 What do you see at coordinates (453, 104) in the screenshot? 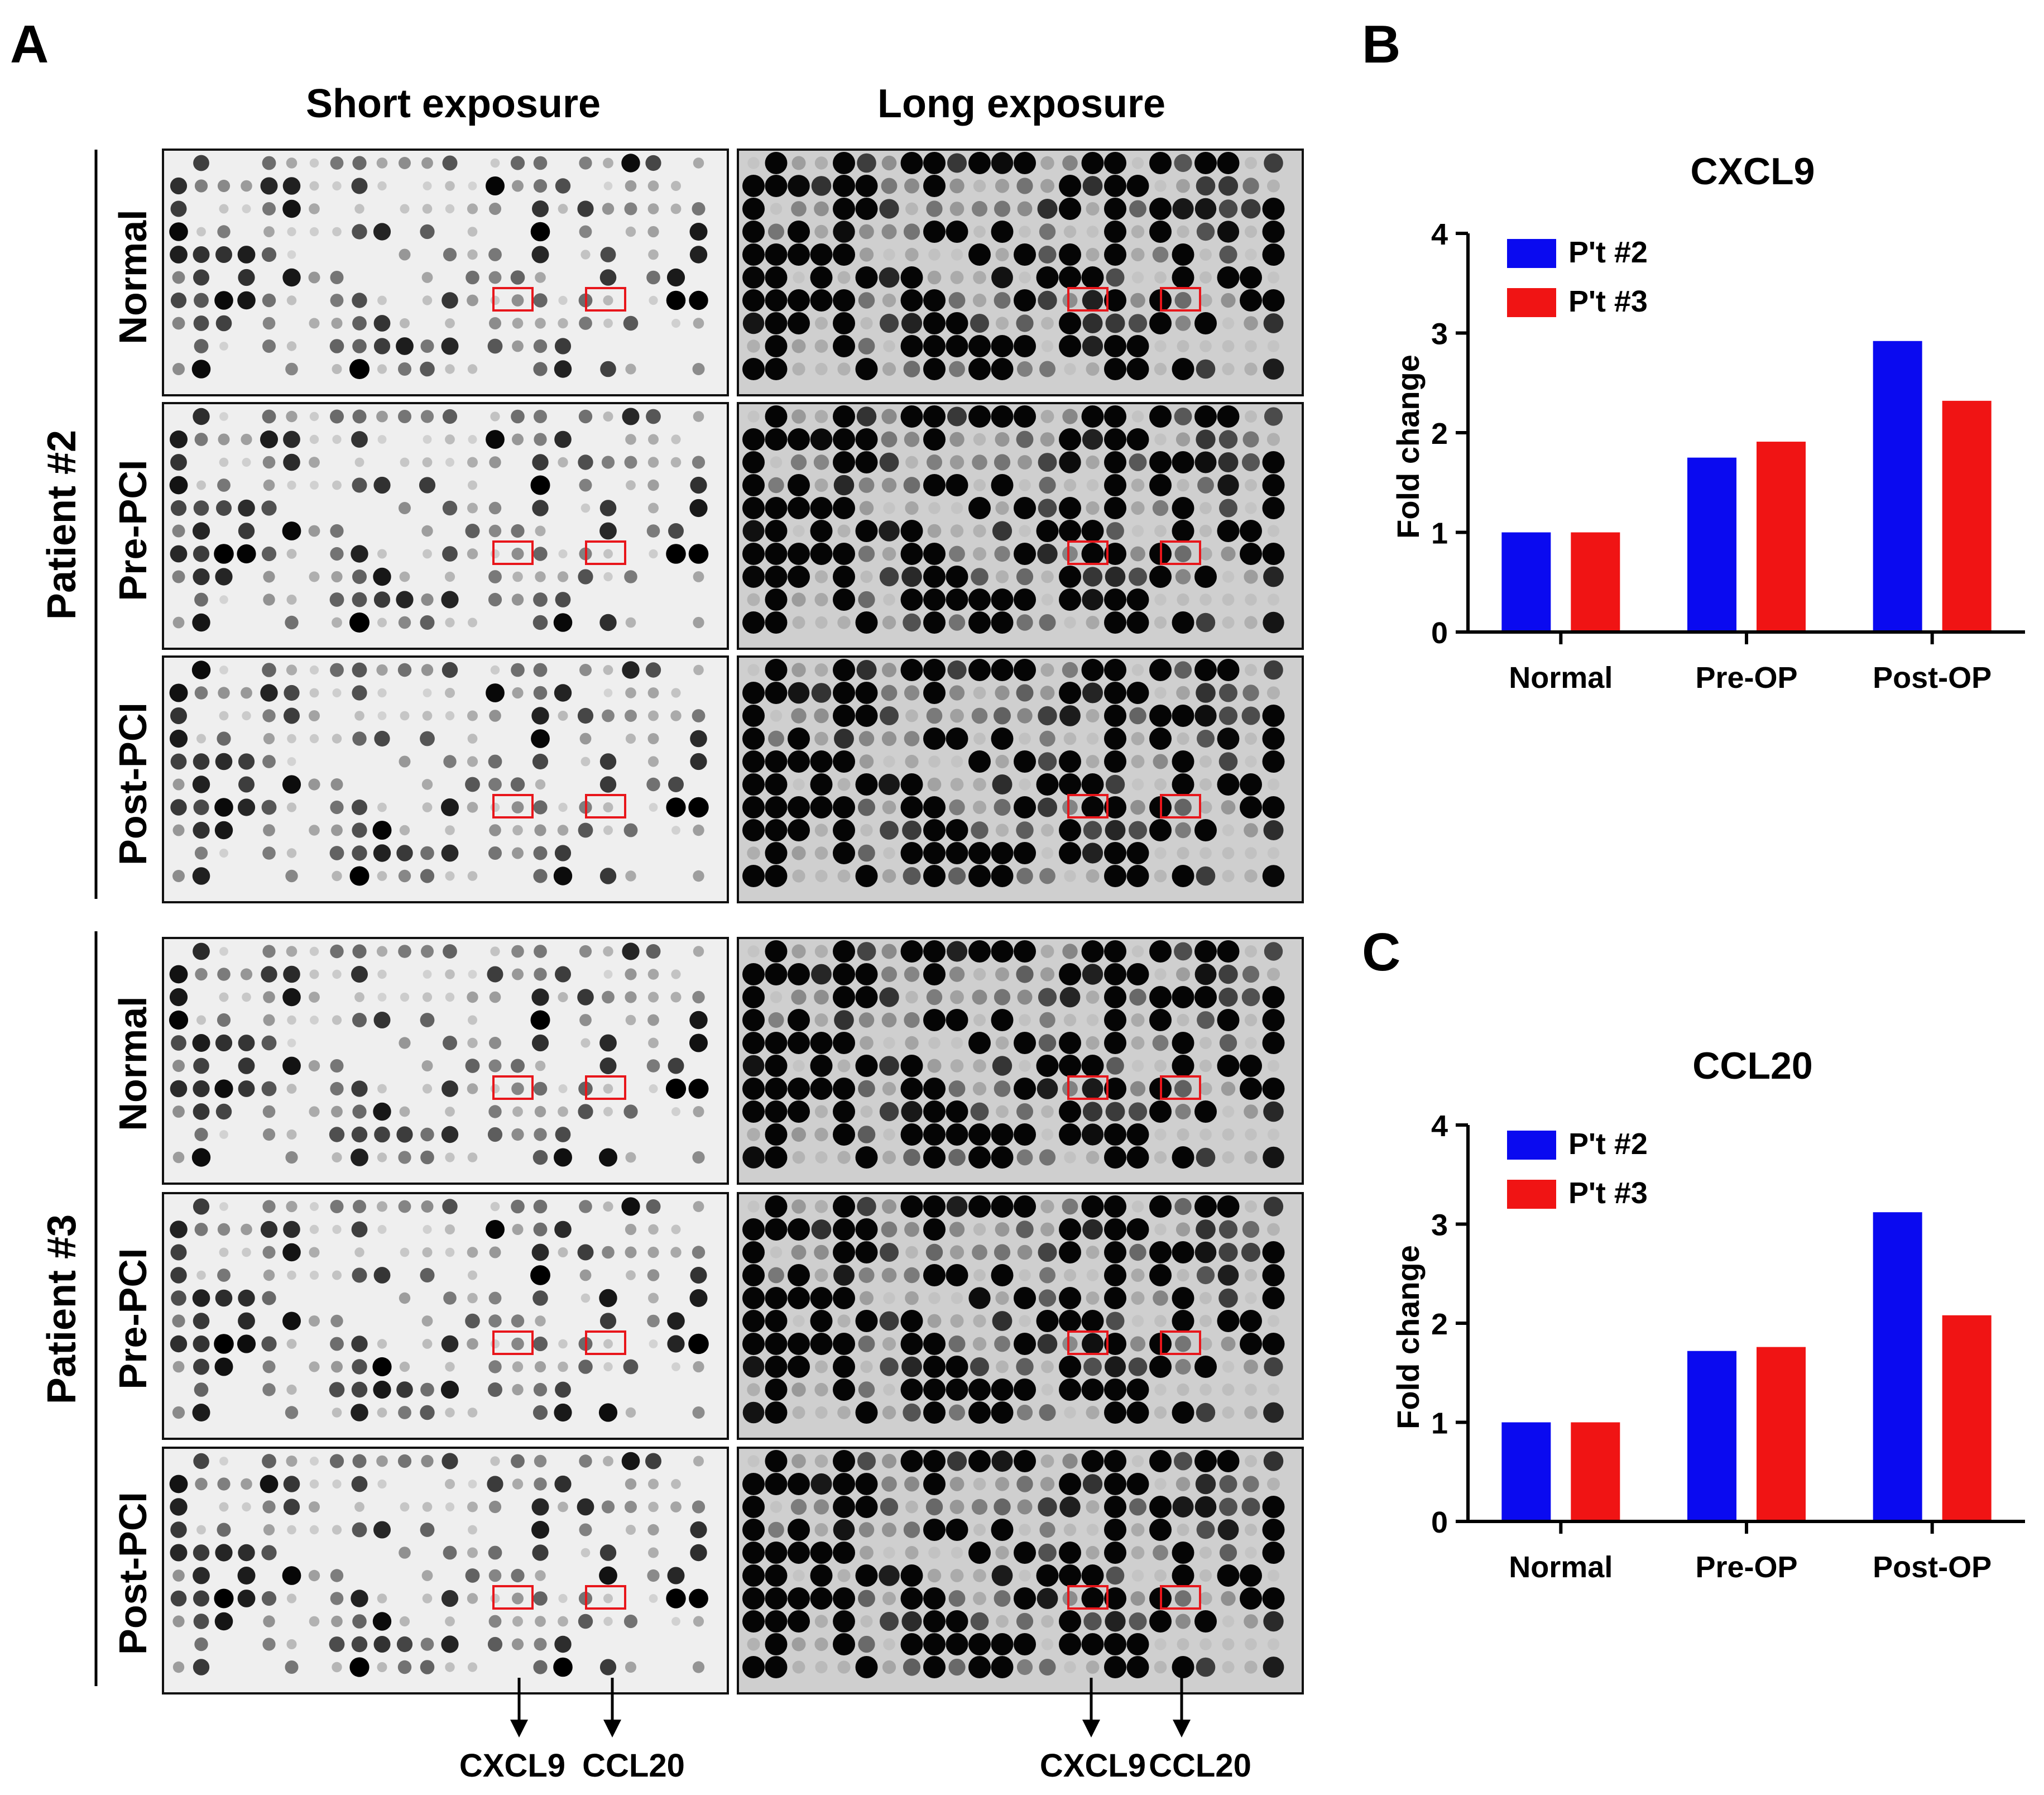
I see `header-short-exposure: Short exposure` at bounding box center [453, 104].